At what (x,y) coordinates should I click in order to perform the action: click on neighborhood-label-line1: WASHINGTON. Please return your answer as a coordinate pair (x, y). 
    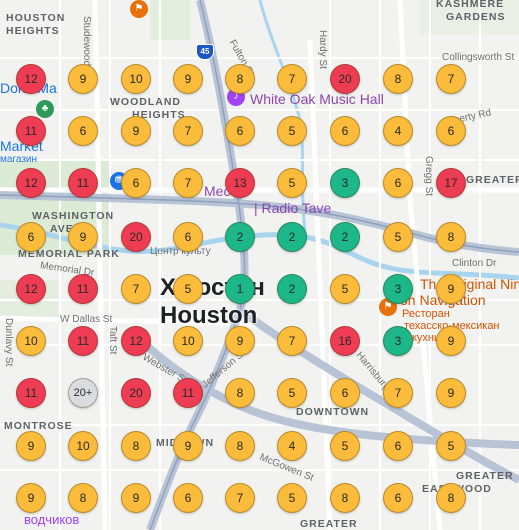
    Looking at the image, I should click on (73, 216).